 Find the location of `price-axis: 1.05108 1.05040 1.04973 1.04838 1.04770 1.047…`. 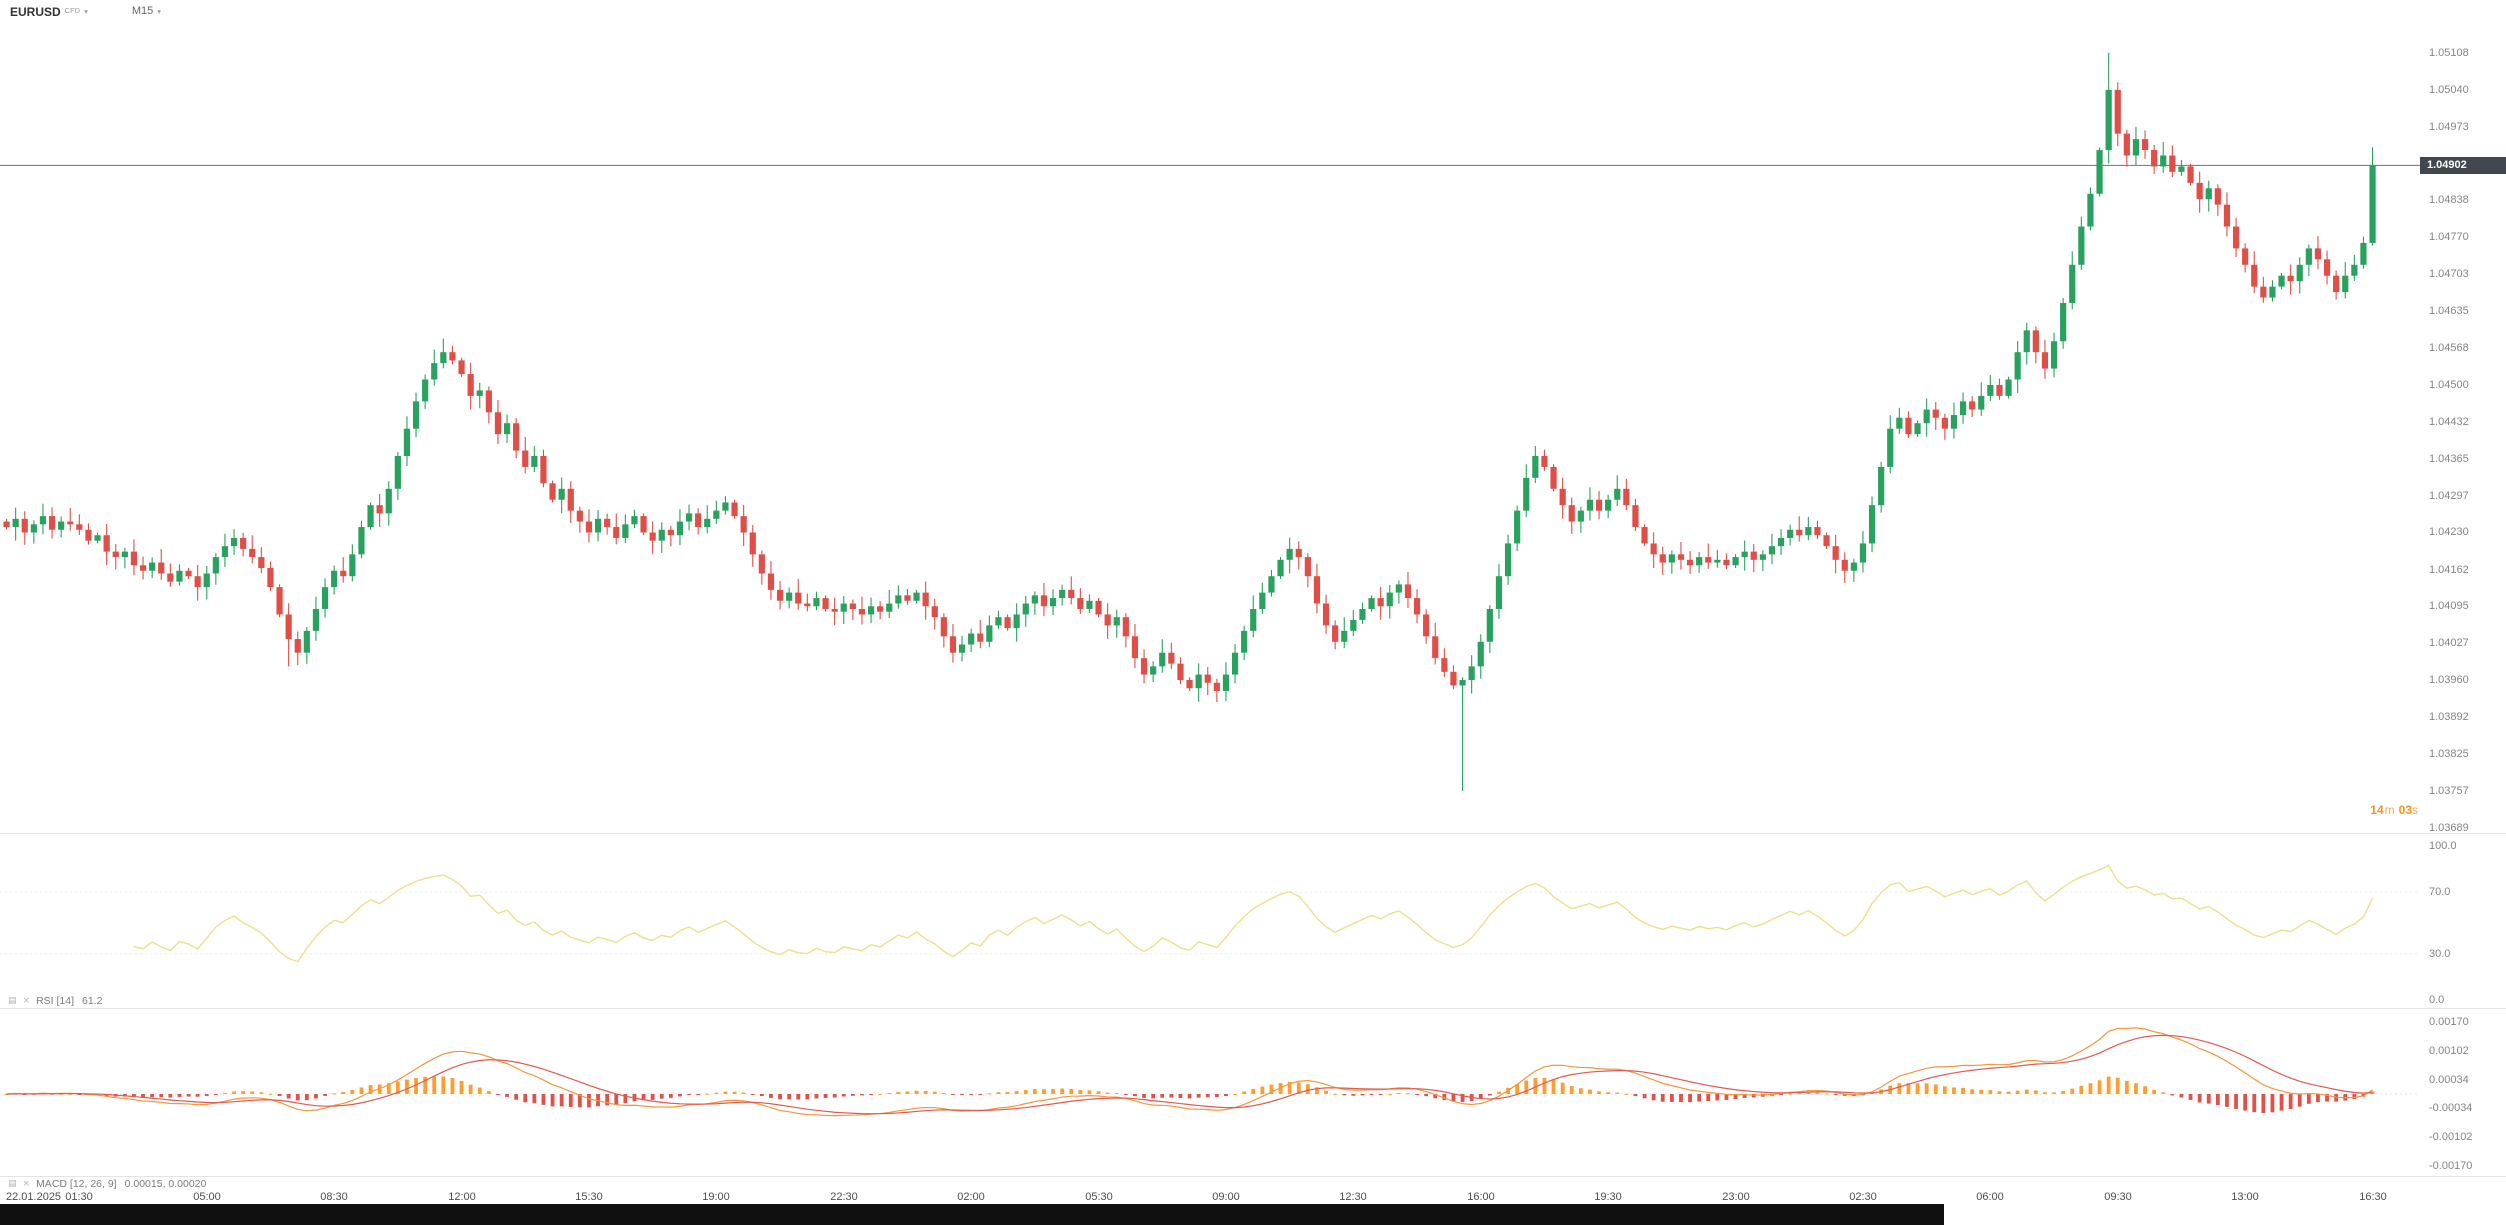

price-axis: 1.05108 1.05040 1.04973 1.04838 1.04770 1.047… is located at coordinates (2463, 612).